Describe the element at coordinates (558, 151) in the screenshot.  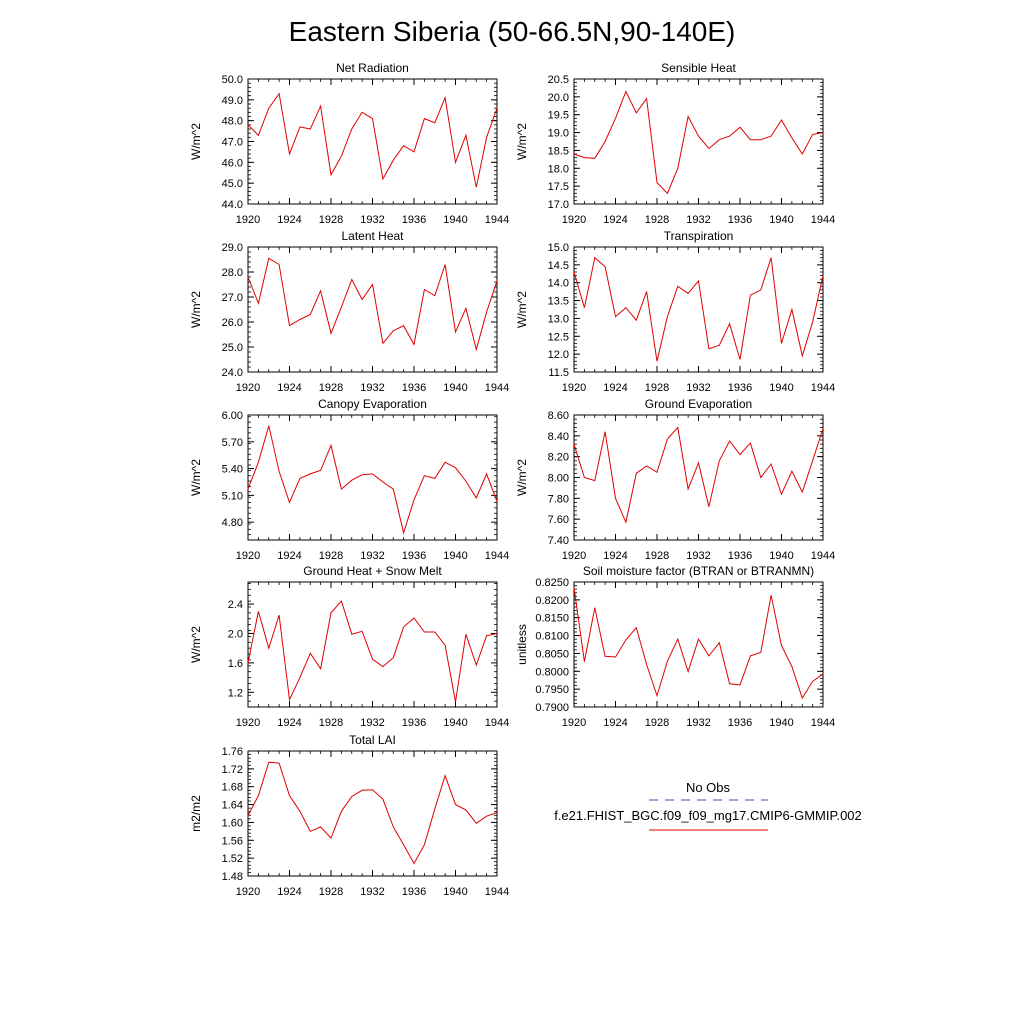
I see `y-tick-label: 18.5` at that location.